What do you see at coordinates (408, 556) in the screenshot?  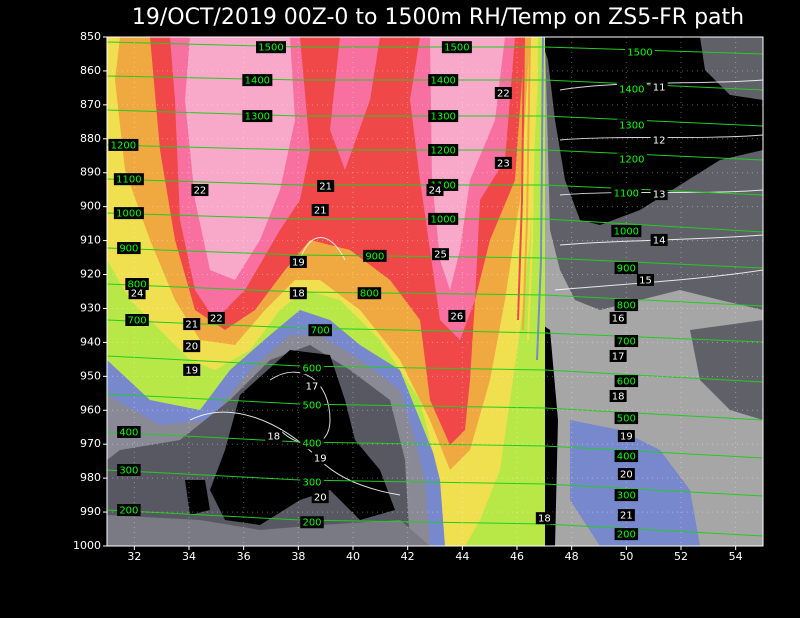 I see `x-tick-label: 42` at bounding box center [408, 556].